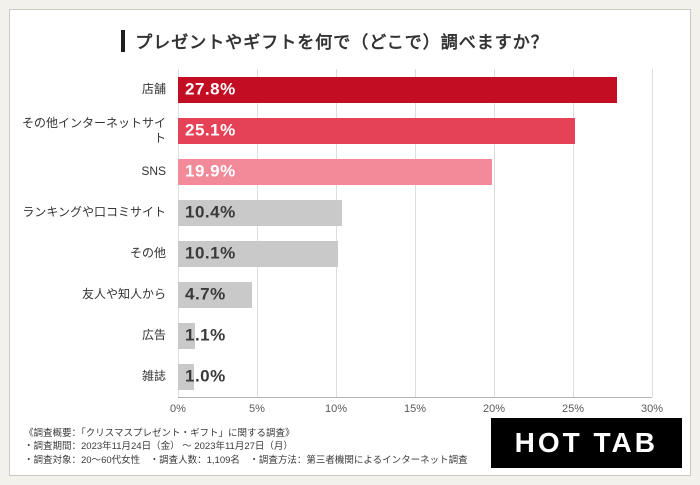 The width and height of the screenshot is (700, 485). Describe the element at coordinates (153, 376) in the screenshot. I see `category-label: 雑誌` at that location.